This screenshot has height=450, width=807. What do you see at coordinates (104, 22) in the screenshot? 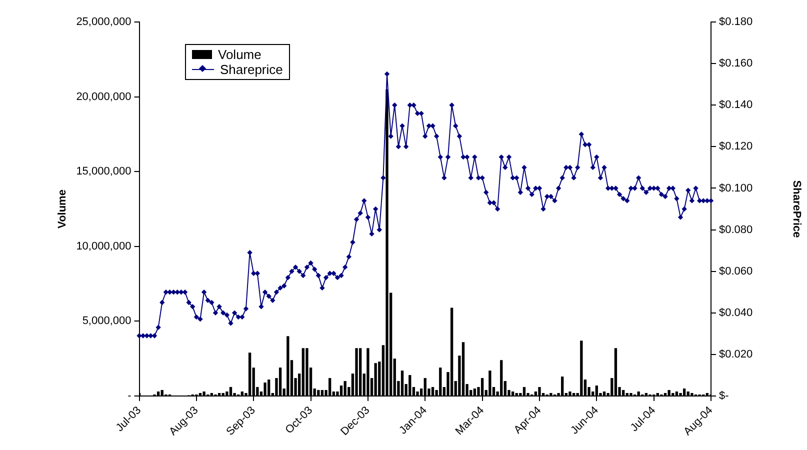
I see `y-tick-label: 25,000,000` at bounding box center [104, 22].